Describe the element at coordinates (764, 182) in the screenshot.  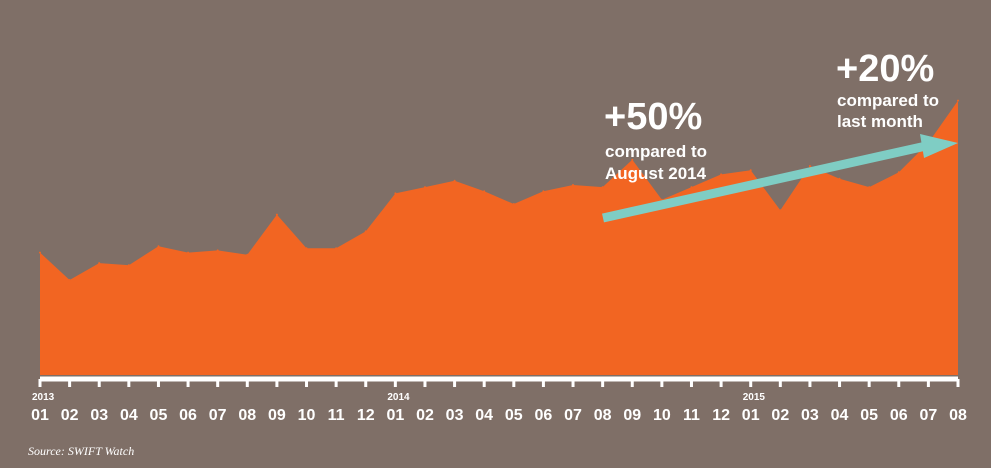
I see `trend-arrow-line` at that location.